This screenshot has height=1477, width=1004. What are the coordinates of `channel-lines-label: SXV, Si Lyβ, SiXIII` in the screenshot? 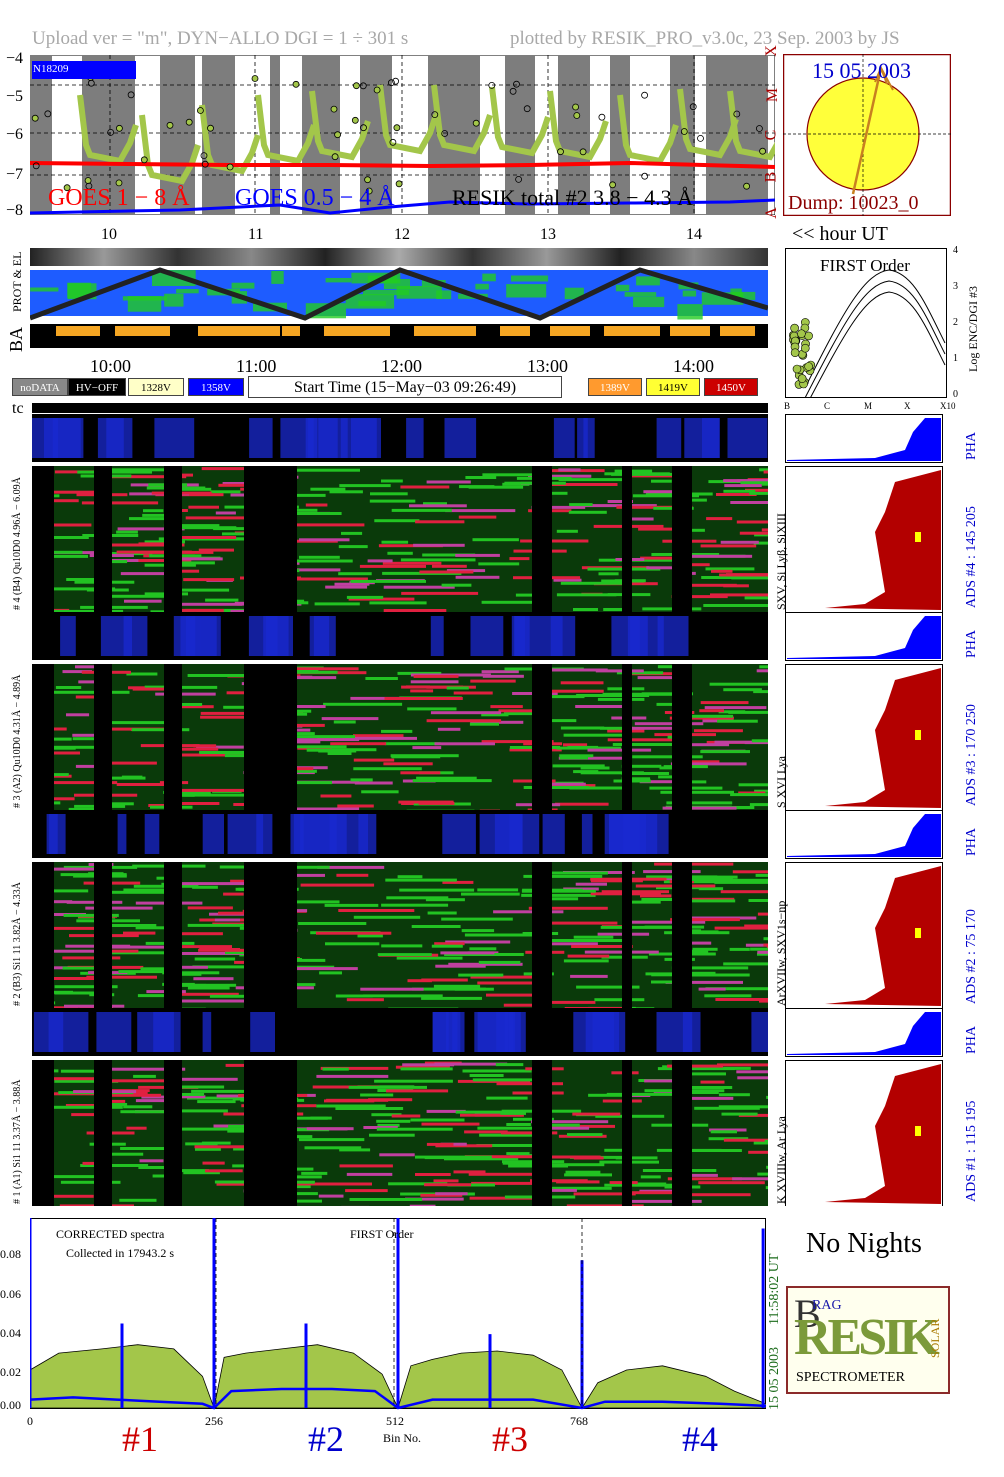 It's located at (781, 561).